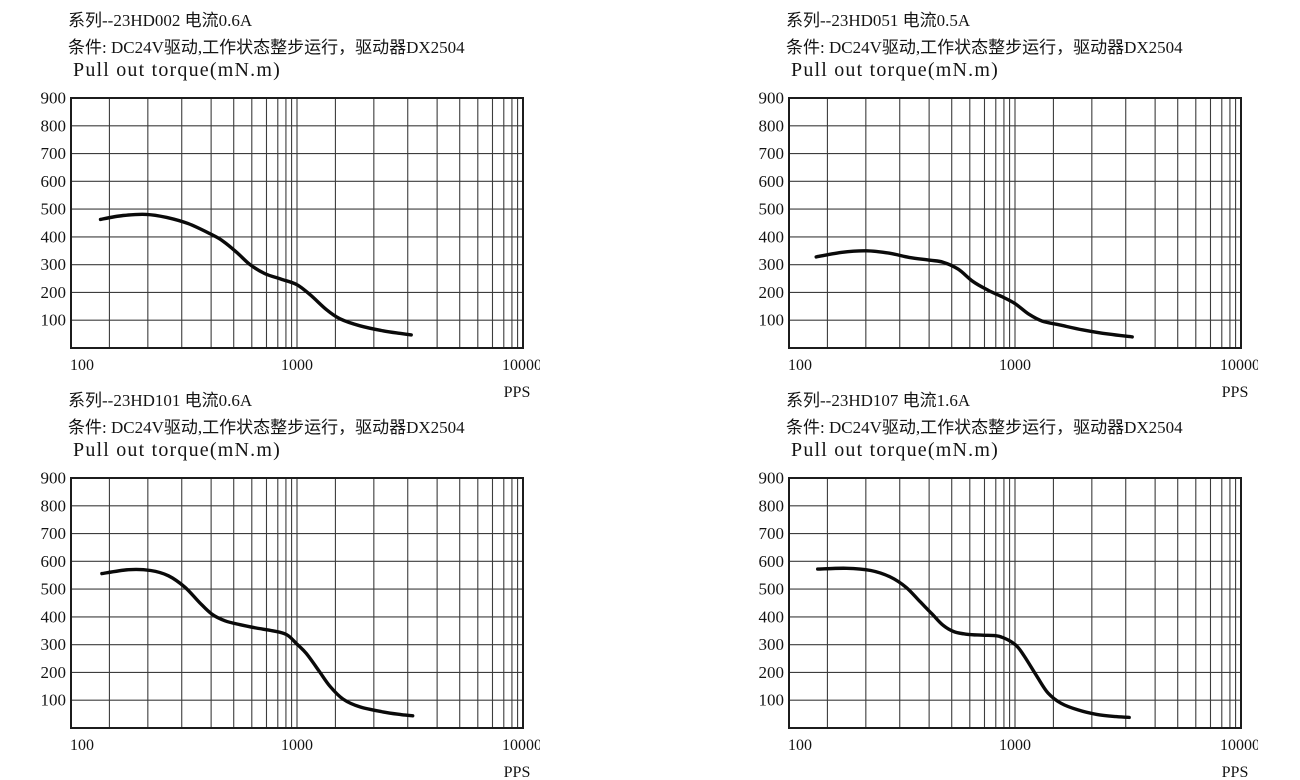 The image size is (1300, 780). Describe the element at coordinates (878, 20) in the screenshot. I see `series-label: 系列--23HD051 电流0.5A` at that location.